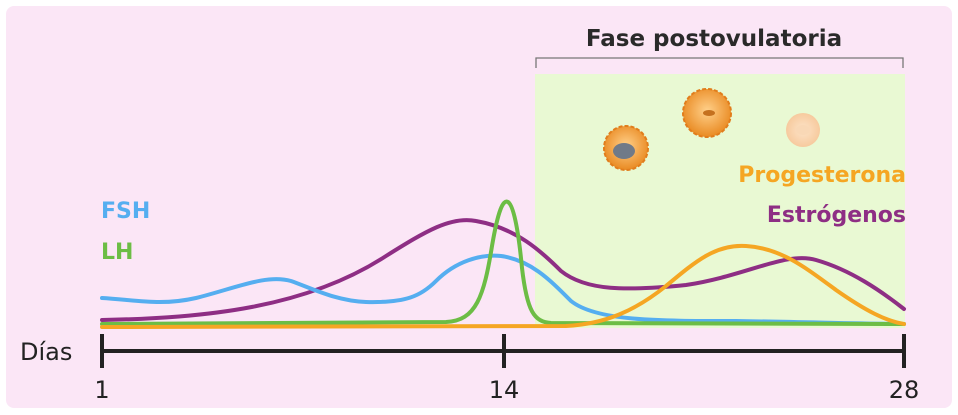 The height and width of the screenshot is (415, 958). Describe the element at coordinates (504, 390) in the screenshot. I see `tick-label-14: 14` at that location.